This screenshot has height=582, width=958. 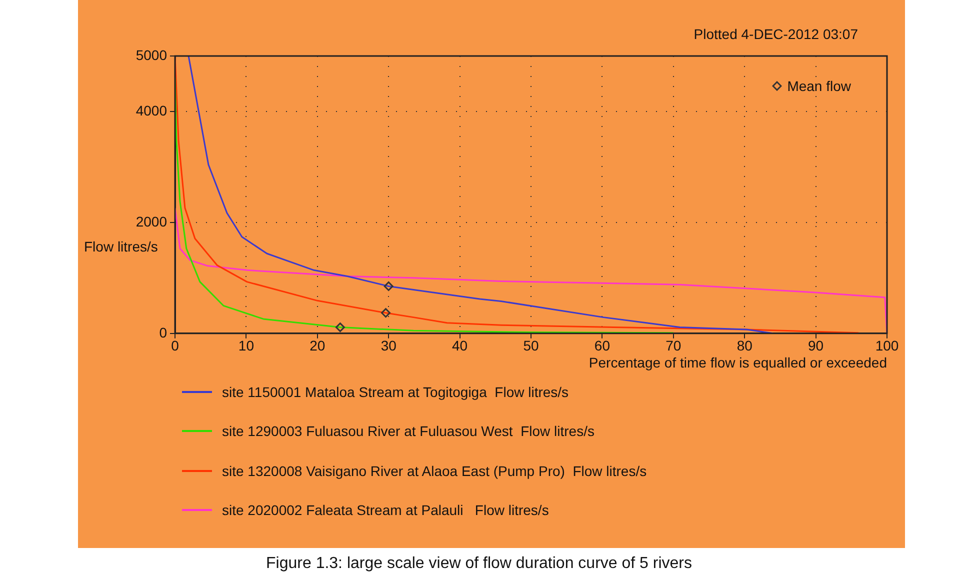 I want to click on caption: Figure 1.3: large scale view of flow duration curve of 5 rivers, so click(x=479, y=564).